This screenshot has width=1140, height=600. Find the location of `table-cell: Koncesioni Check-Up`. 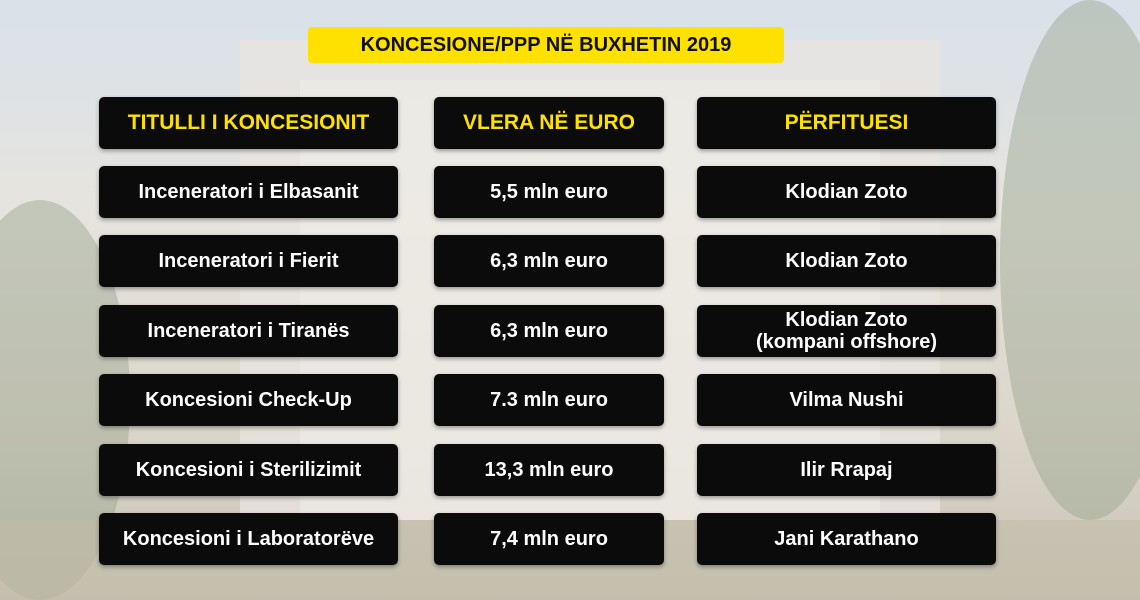

table-cell: Koncesioni Check-Up is located at coordinates (248, 400).